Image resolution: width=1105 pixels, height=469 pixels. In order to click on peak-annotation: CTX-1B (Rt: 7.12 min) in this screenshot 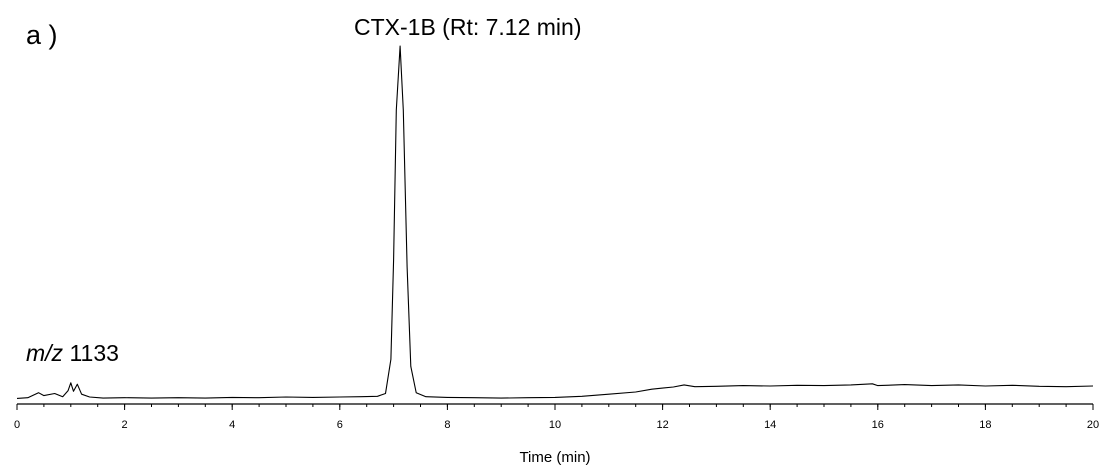, I will do `click(468, 27)`.